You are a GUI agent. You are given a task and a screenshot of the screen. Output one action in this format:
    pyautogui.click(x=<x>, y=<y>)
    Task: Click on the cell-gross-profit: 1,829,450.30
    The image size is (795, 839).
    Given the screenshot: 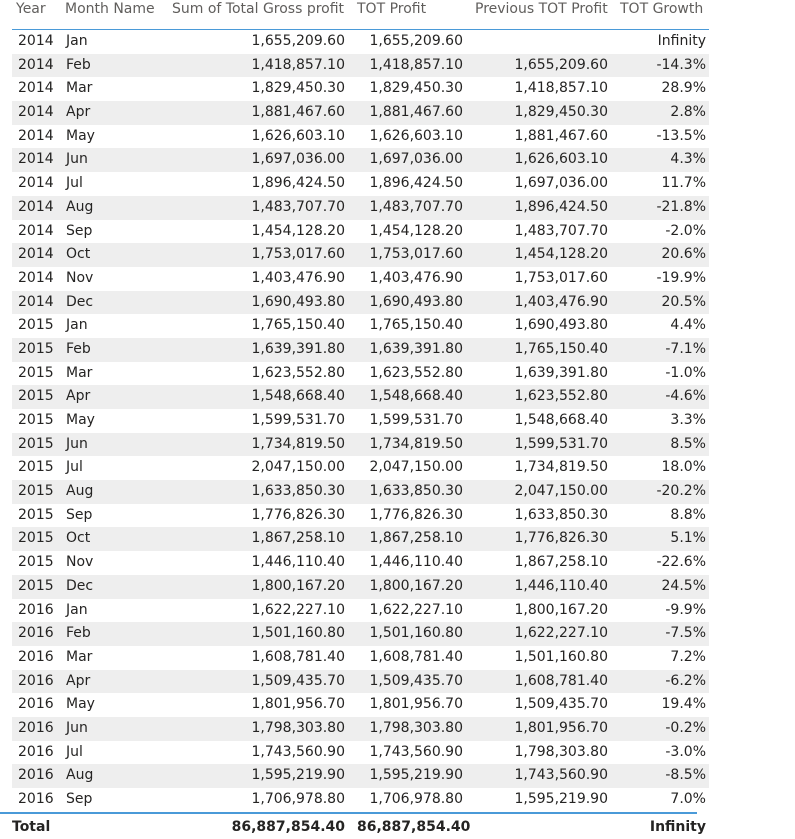 What is the action you would take?
    pyautogui.click(x=298, y=88)
    